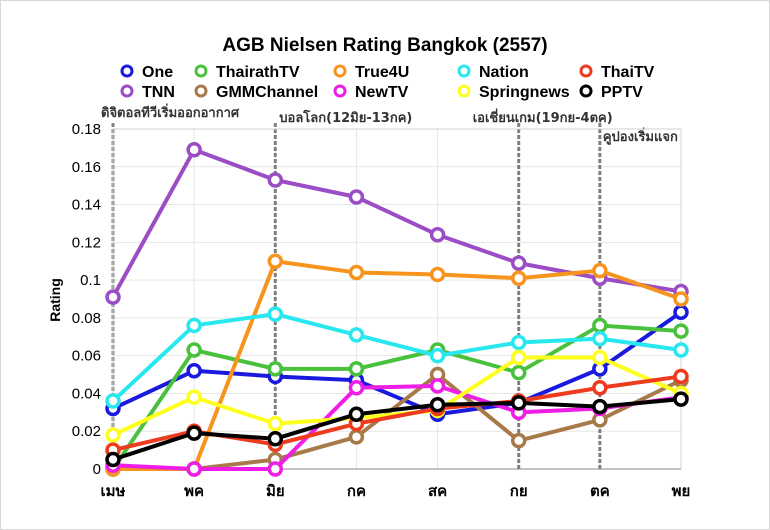 Image resolution: width=770 pixels, height=530 pixels. Describe the element at coordinates (628, 72) in the screenshot. I see `legend-label-thaitv: ThaiTV` at that location.